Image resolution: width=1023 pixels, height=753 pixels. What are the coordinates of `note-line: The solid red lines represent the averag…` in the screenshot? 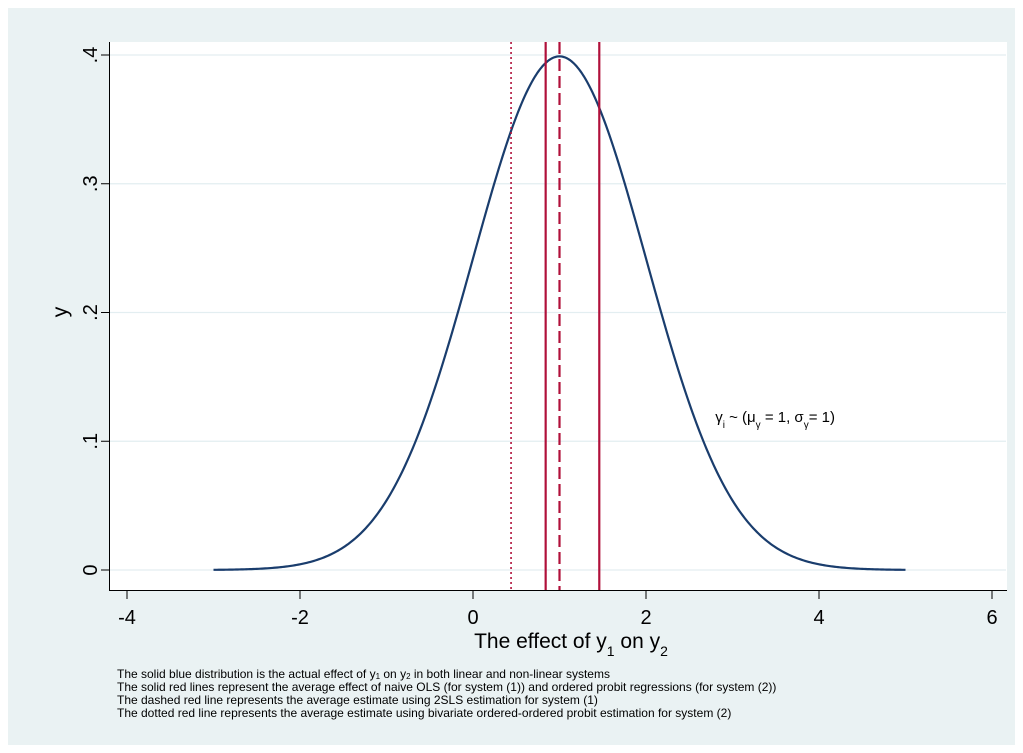 It's located at (447, 687).